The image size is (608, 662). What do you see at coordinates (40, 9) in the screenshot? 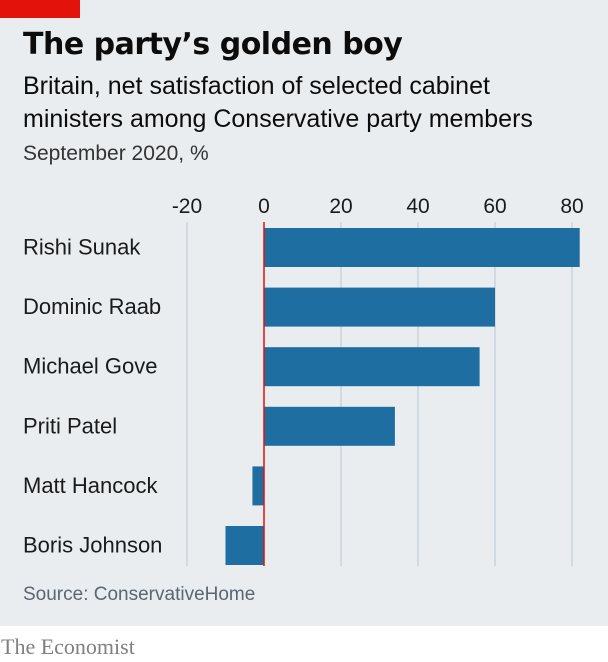
I see `brand-tag` at bounding box center [40, 9].